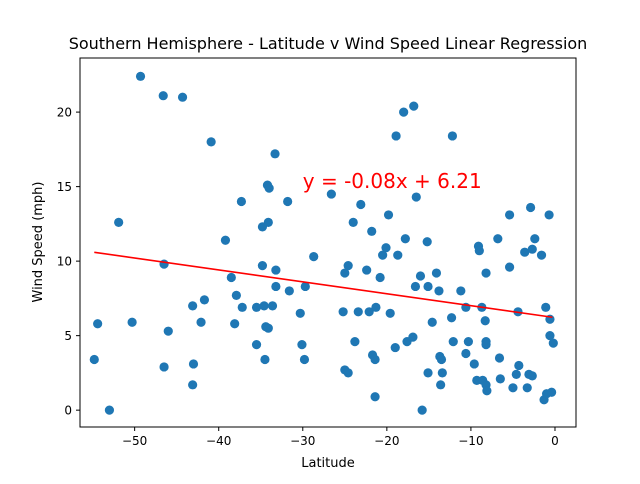 The height and width of the screenshot is (484, 640). I want to click on y-tick-label: 0, so click(68, 411).